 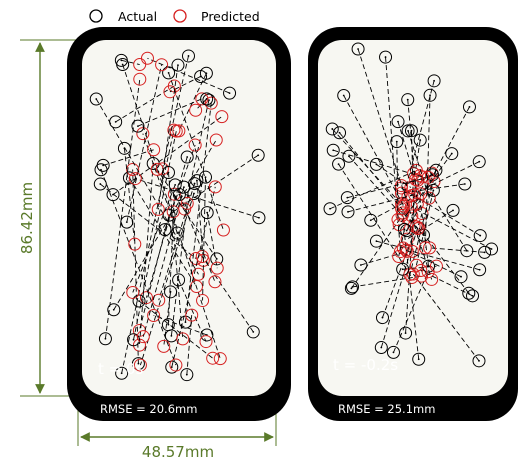 What do you see at coordinates (177, 430) in the screenshot?
I see `width-dimension: 48.57mm` at bounding box center [177, 430].